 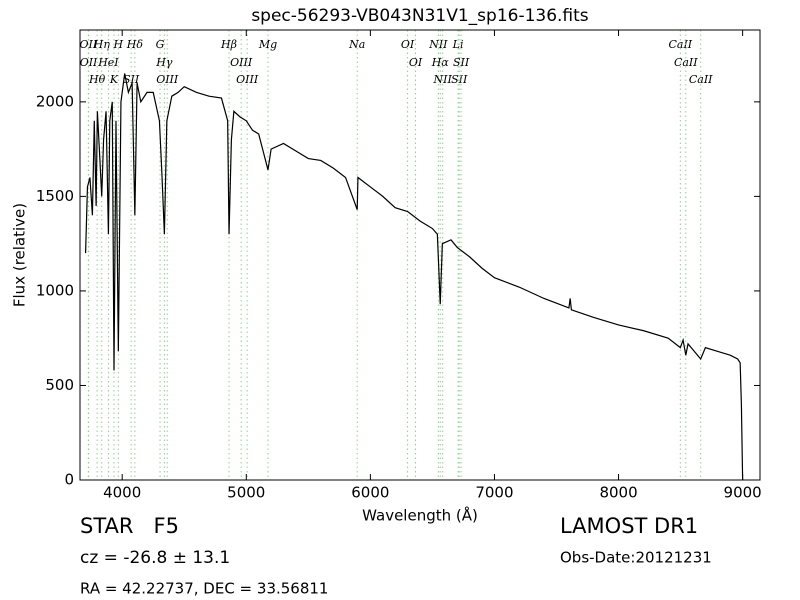 What do you see at coordinates (743, 493) in the screenshot?
I see `x-tick-label: 9000` at bounding box center [743, 493].